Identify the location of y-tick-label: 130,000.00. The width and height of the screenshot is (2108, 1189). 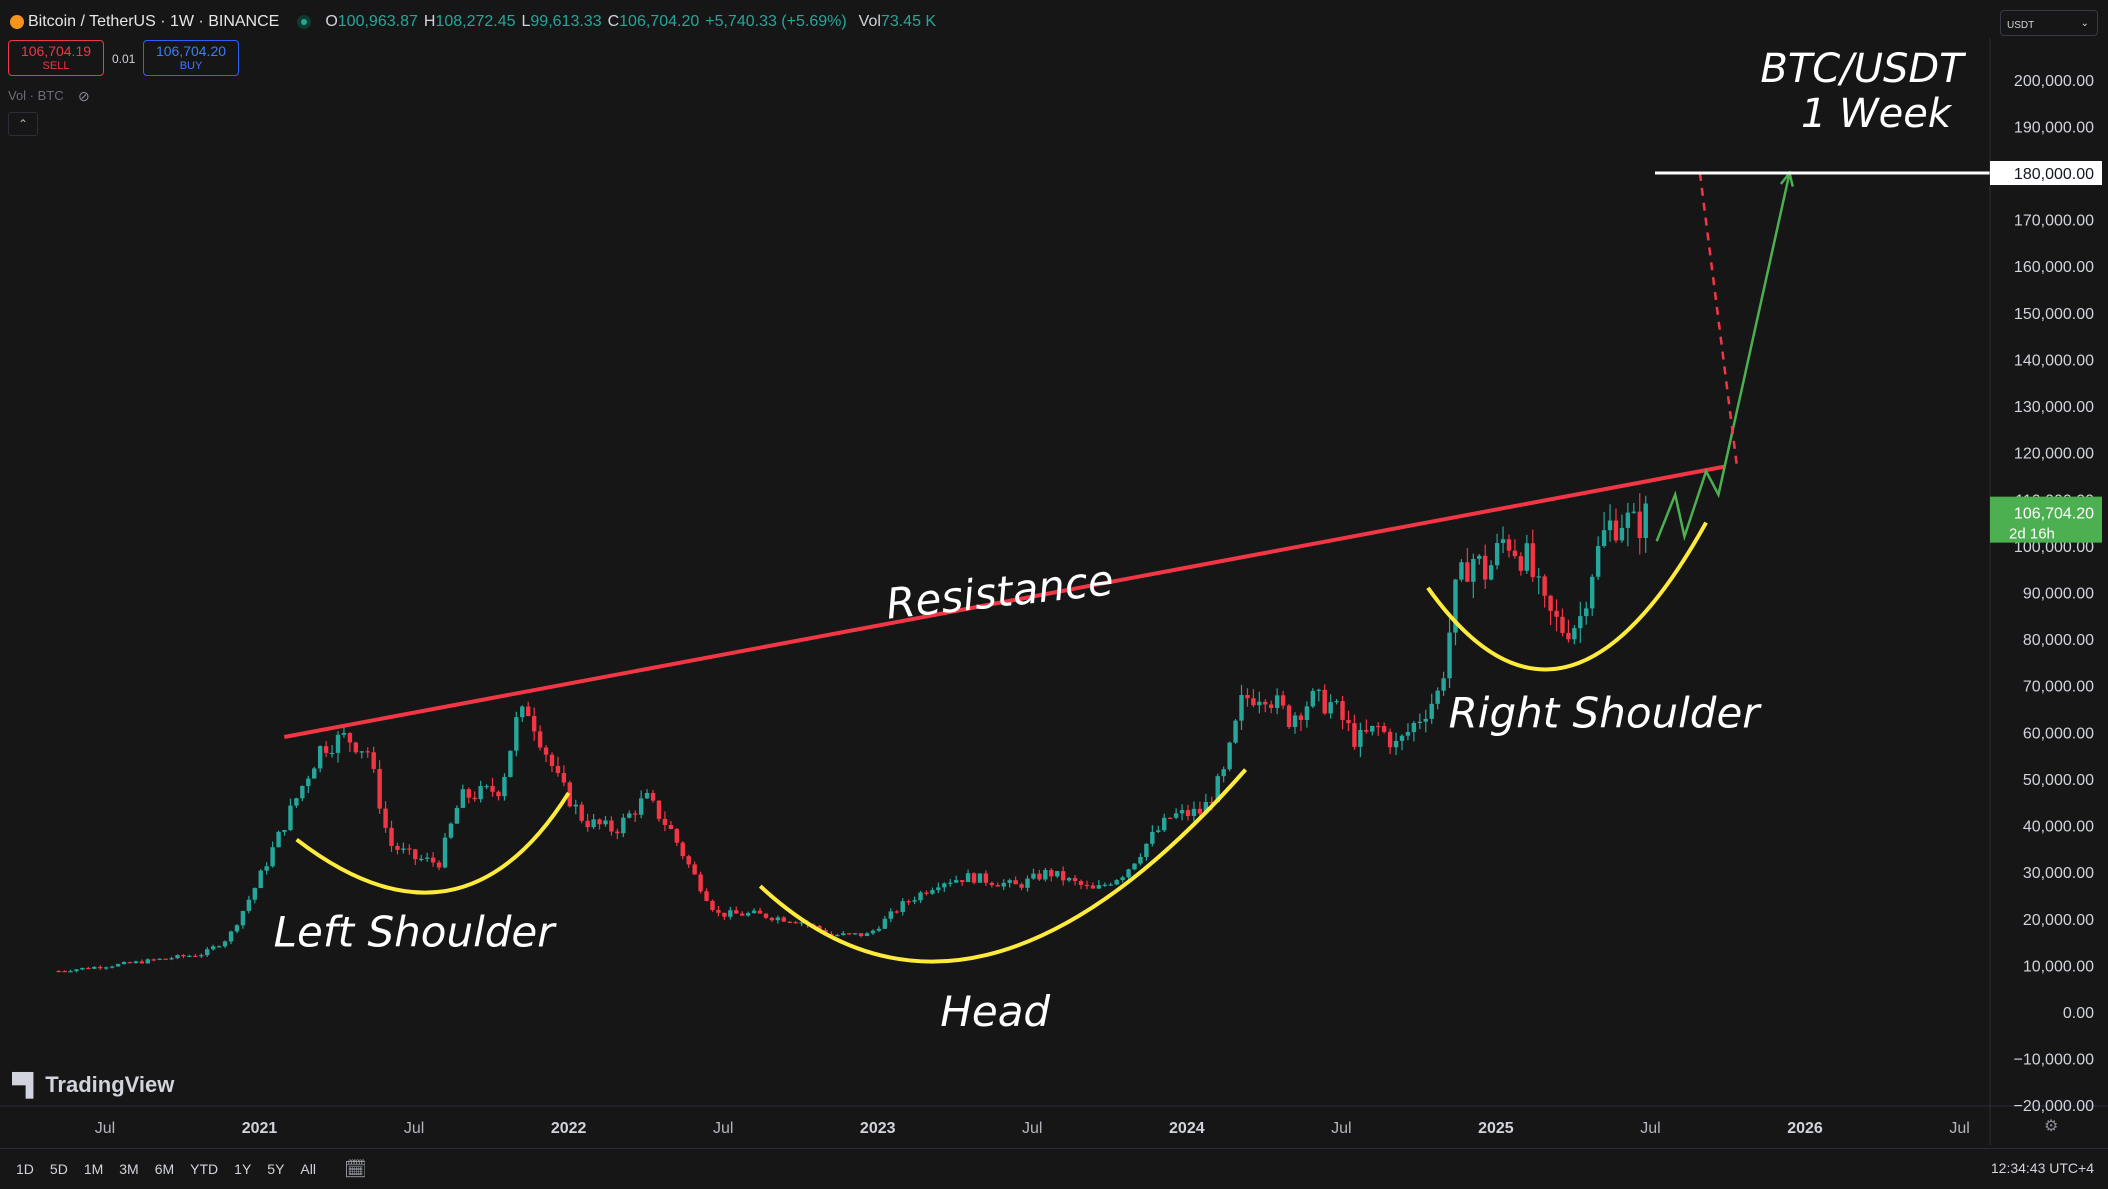
(2054, 407).